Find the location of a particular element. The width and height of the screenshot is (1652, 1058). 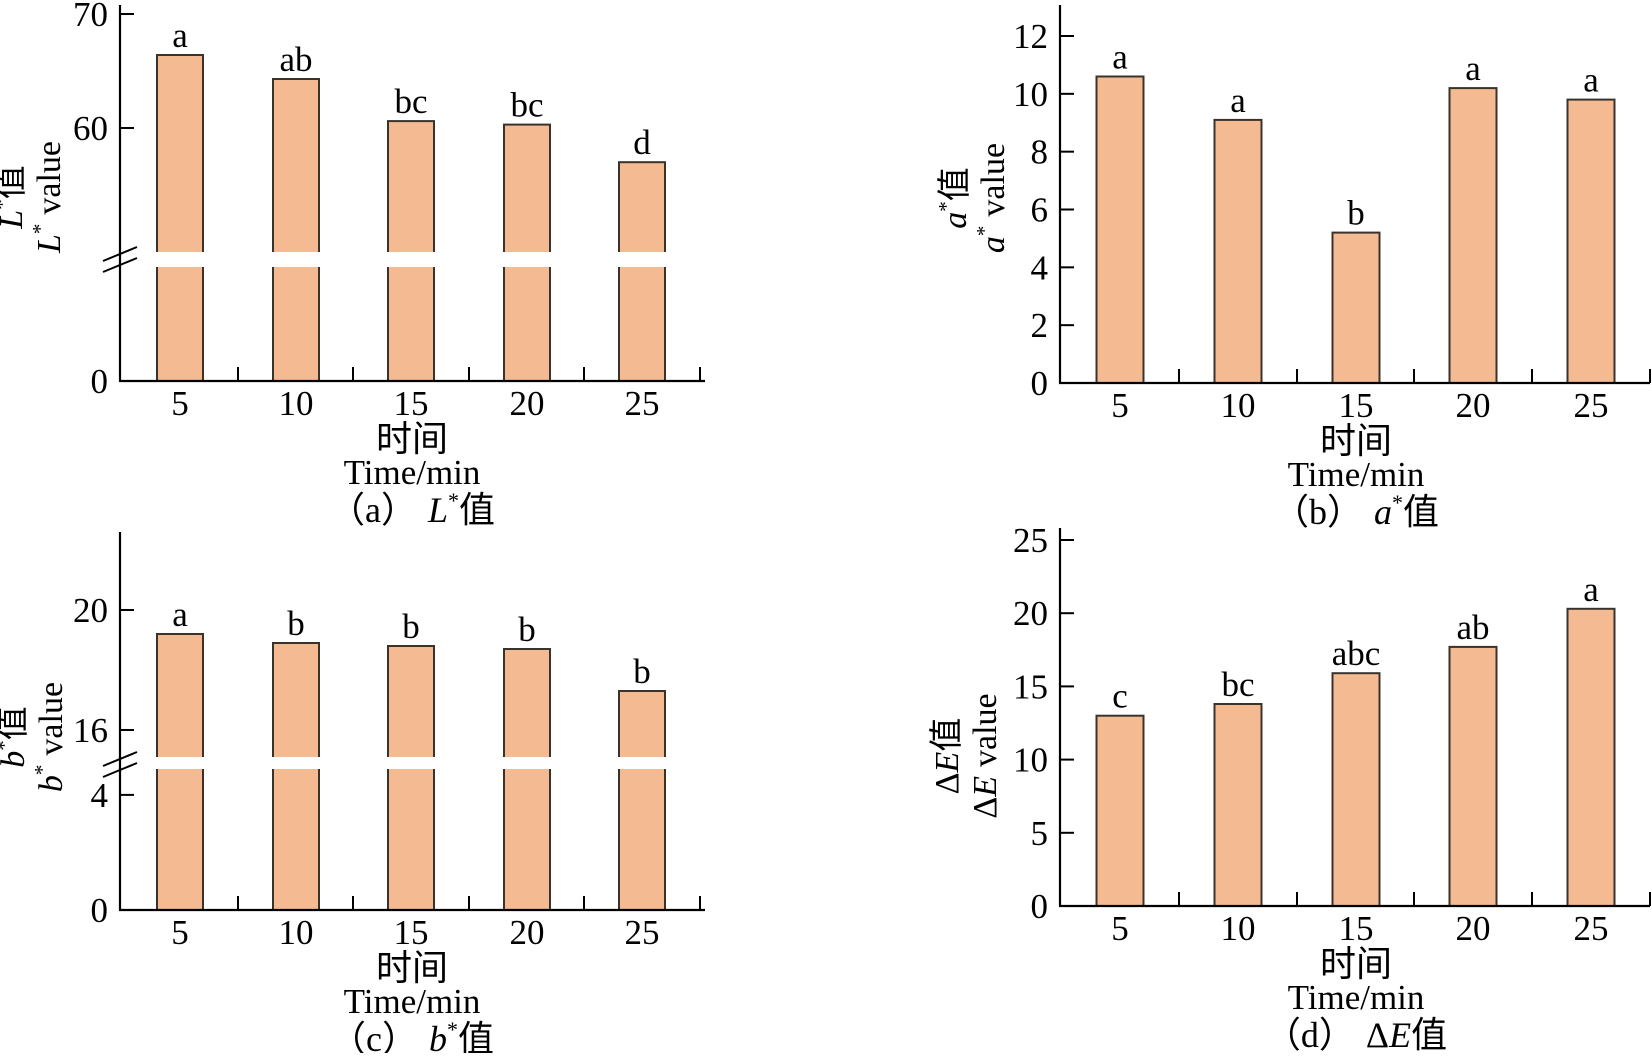

ylabel-cn: a*值 is located at coordinates (954, 198).